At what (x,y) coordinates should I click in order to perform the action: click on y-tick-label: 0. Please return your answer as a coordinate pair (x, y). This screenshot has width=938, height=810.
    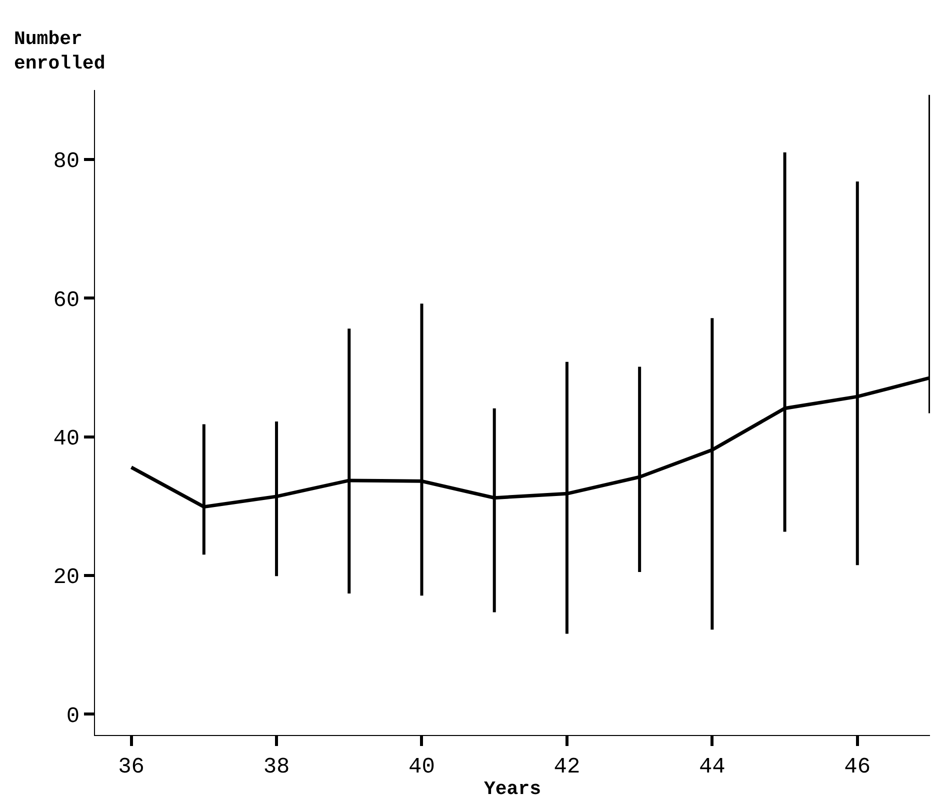
    Looking at the image, I should click on (73, 716).